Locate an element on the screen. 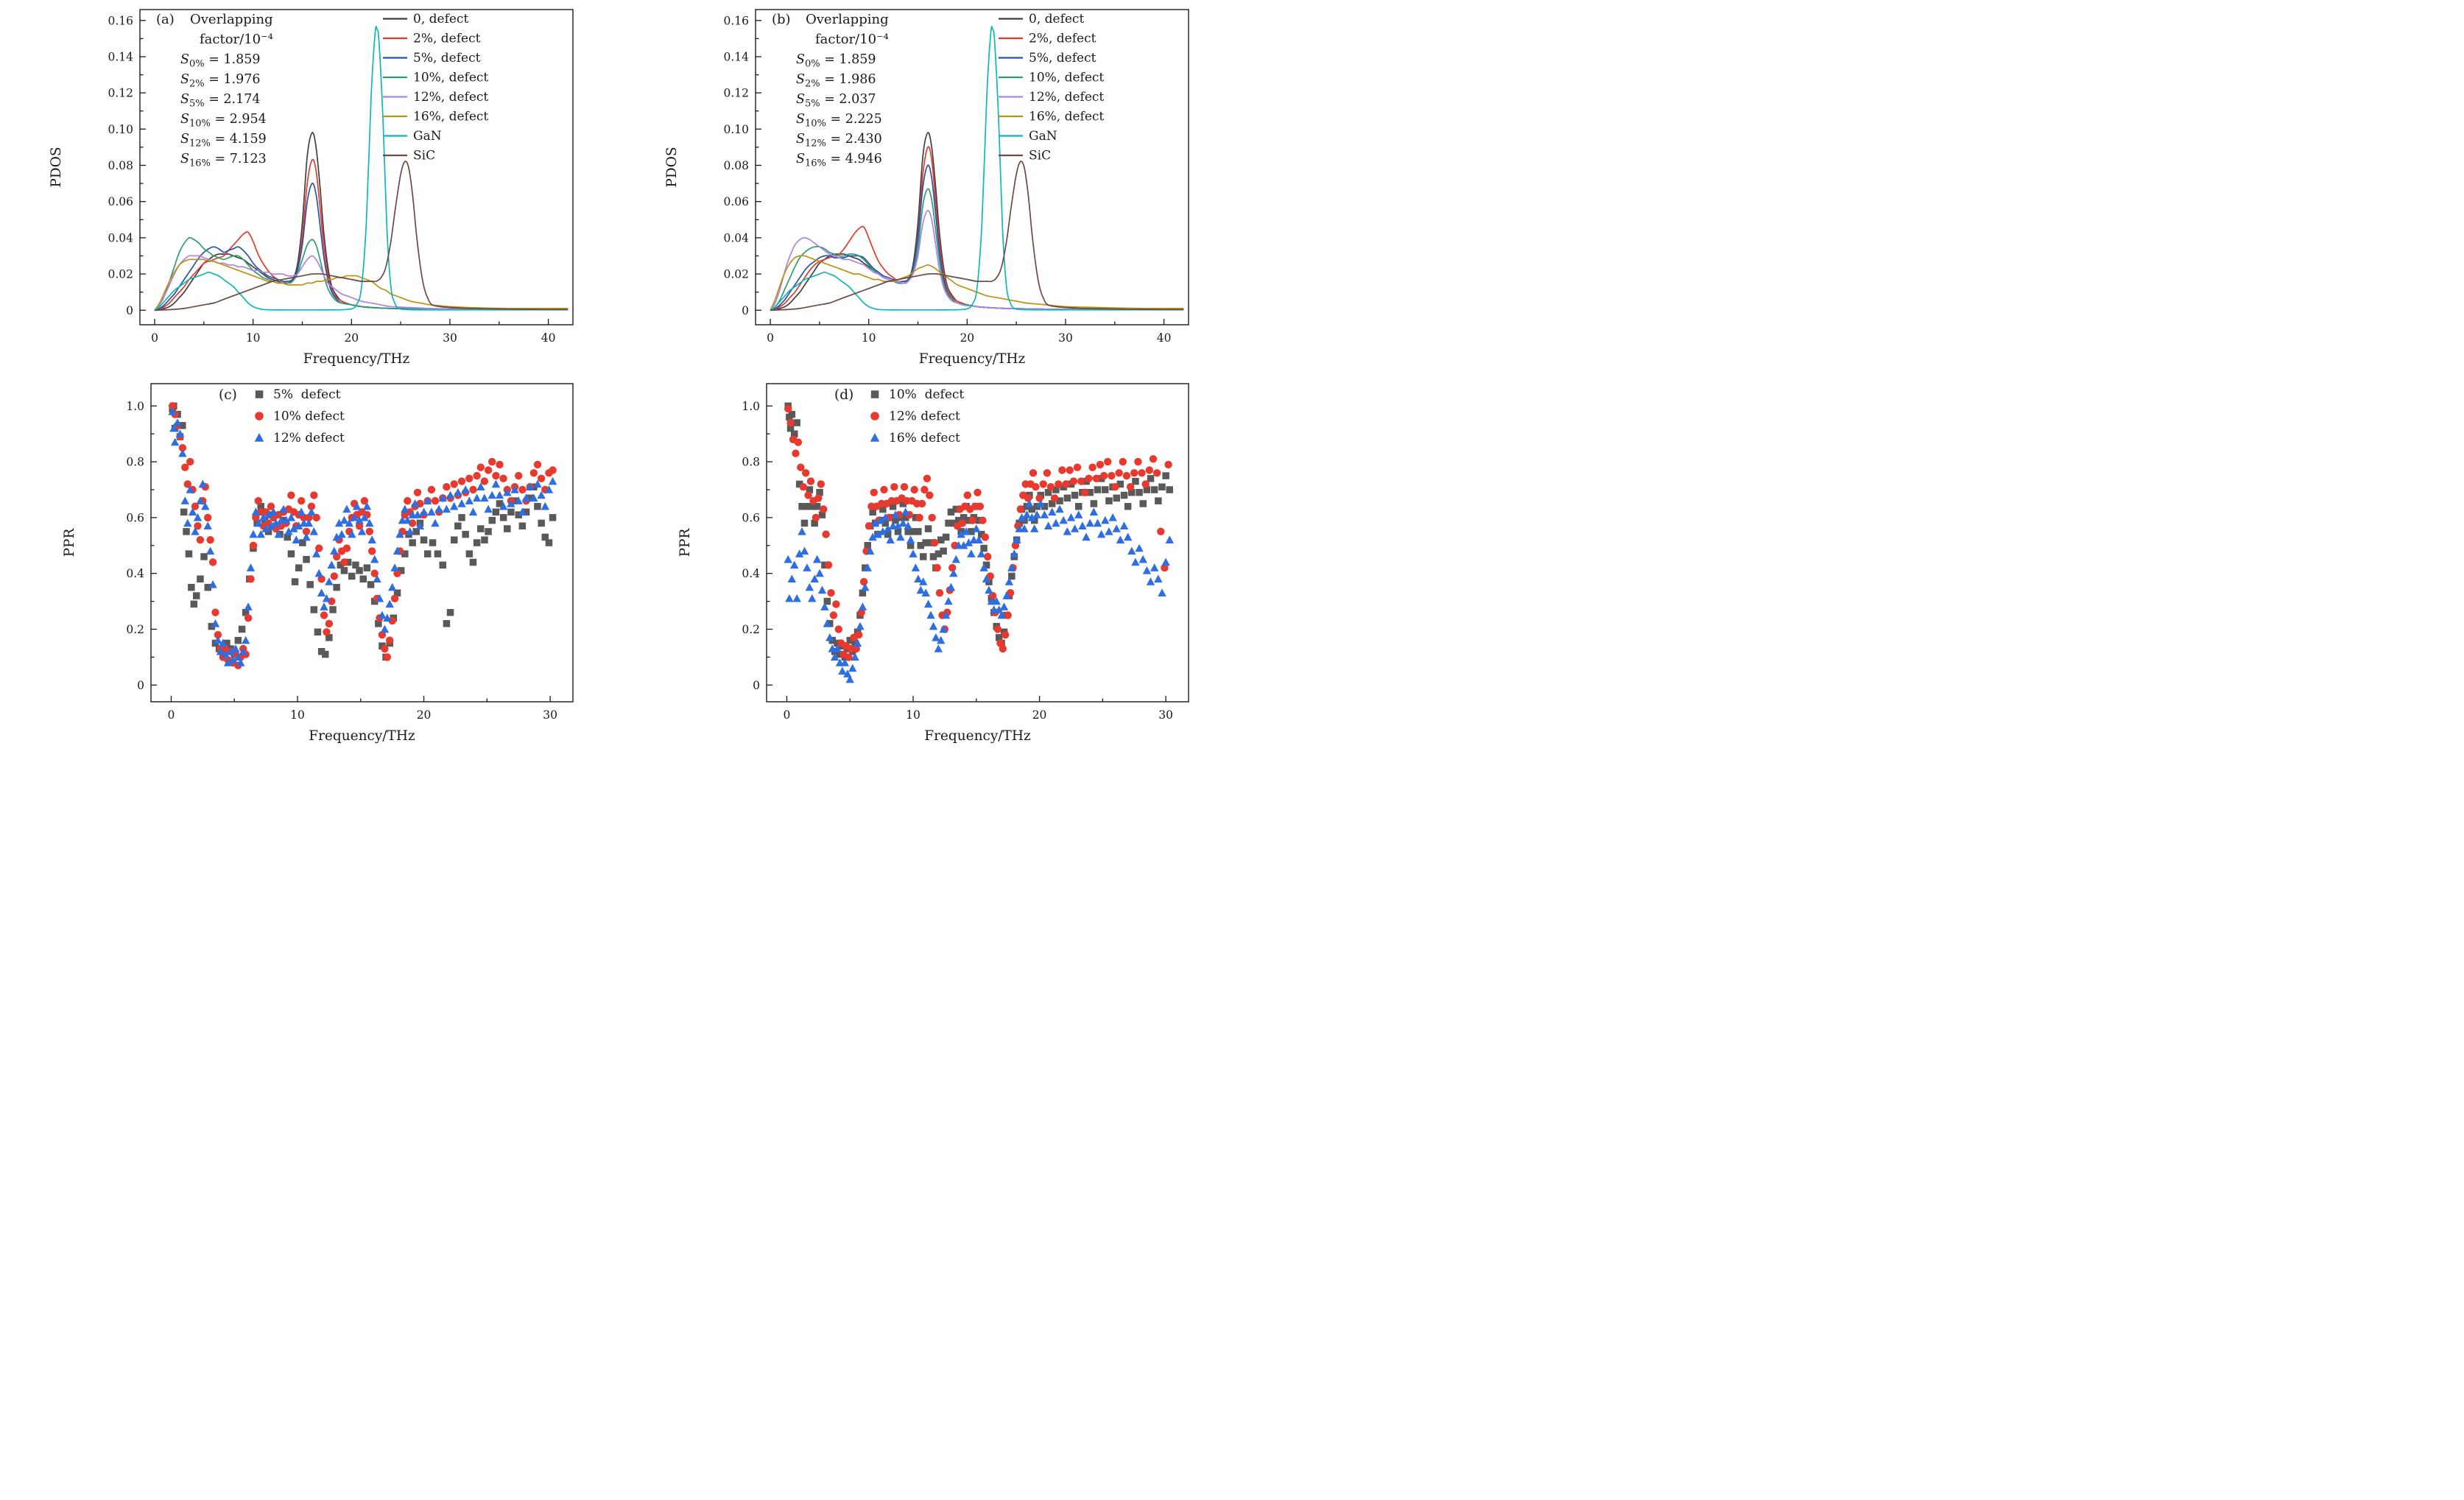  panel-tag: (b) is located at coordinates (781, 20).